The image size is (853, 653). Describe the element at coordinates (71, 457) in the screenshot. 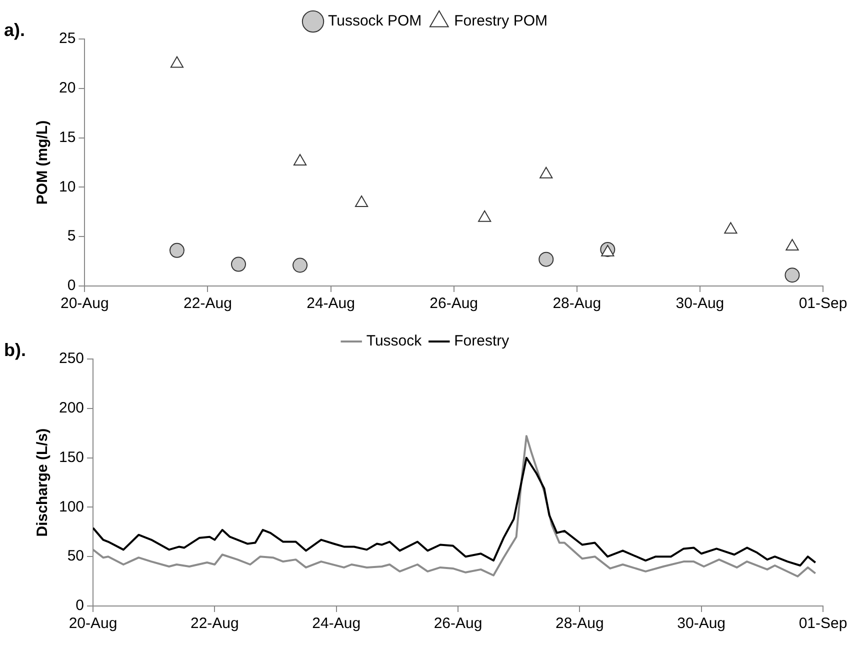

I see `y-tick-label: 150` at that location.